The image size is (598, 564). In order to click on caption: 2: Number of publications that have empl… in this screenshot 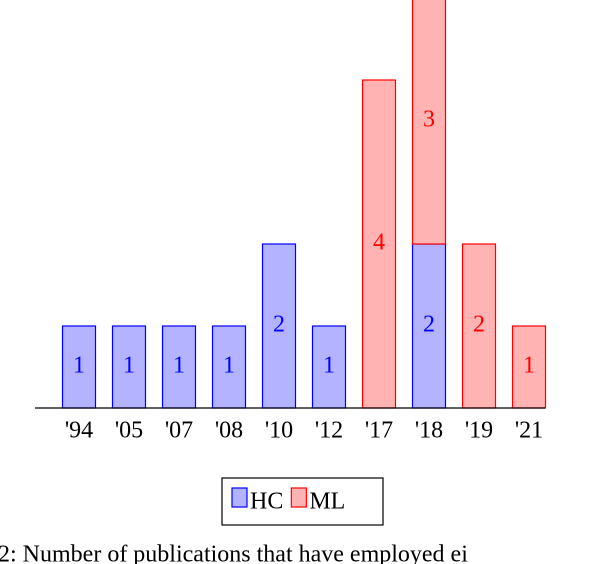, I will do `click(234, 553)`.